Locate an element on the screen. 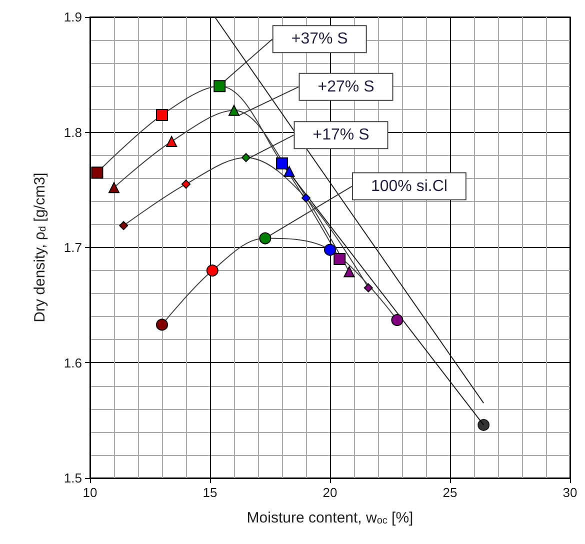 This screenshot has width=585, height=544. x-tick-label: 10 is located at coordinates (90, 492).